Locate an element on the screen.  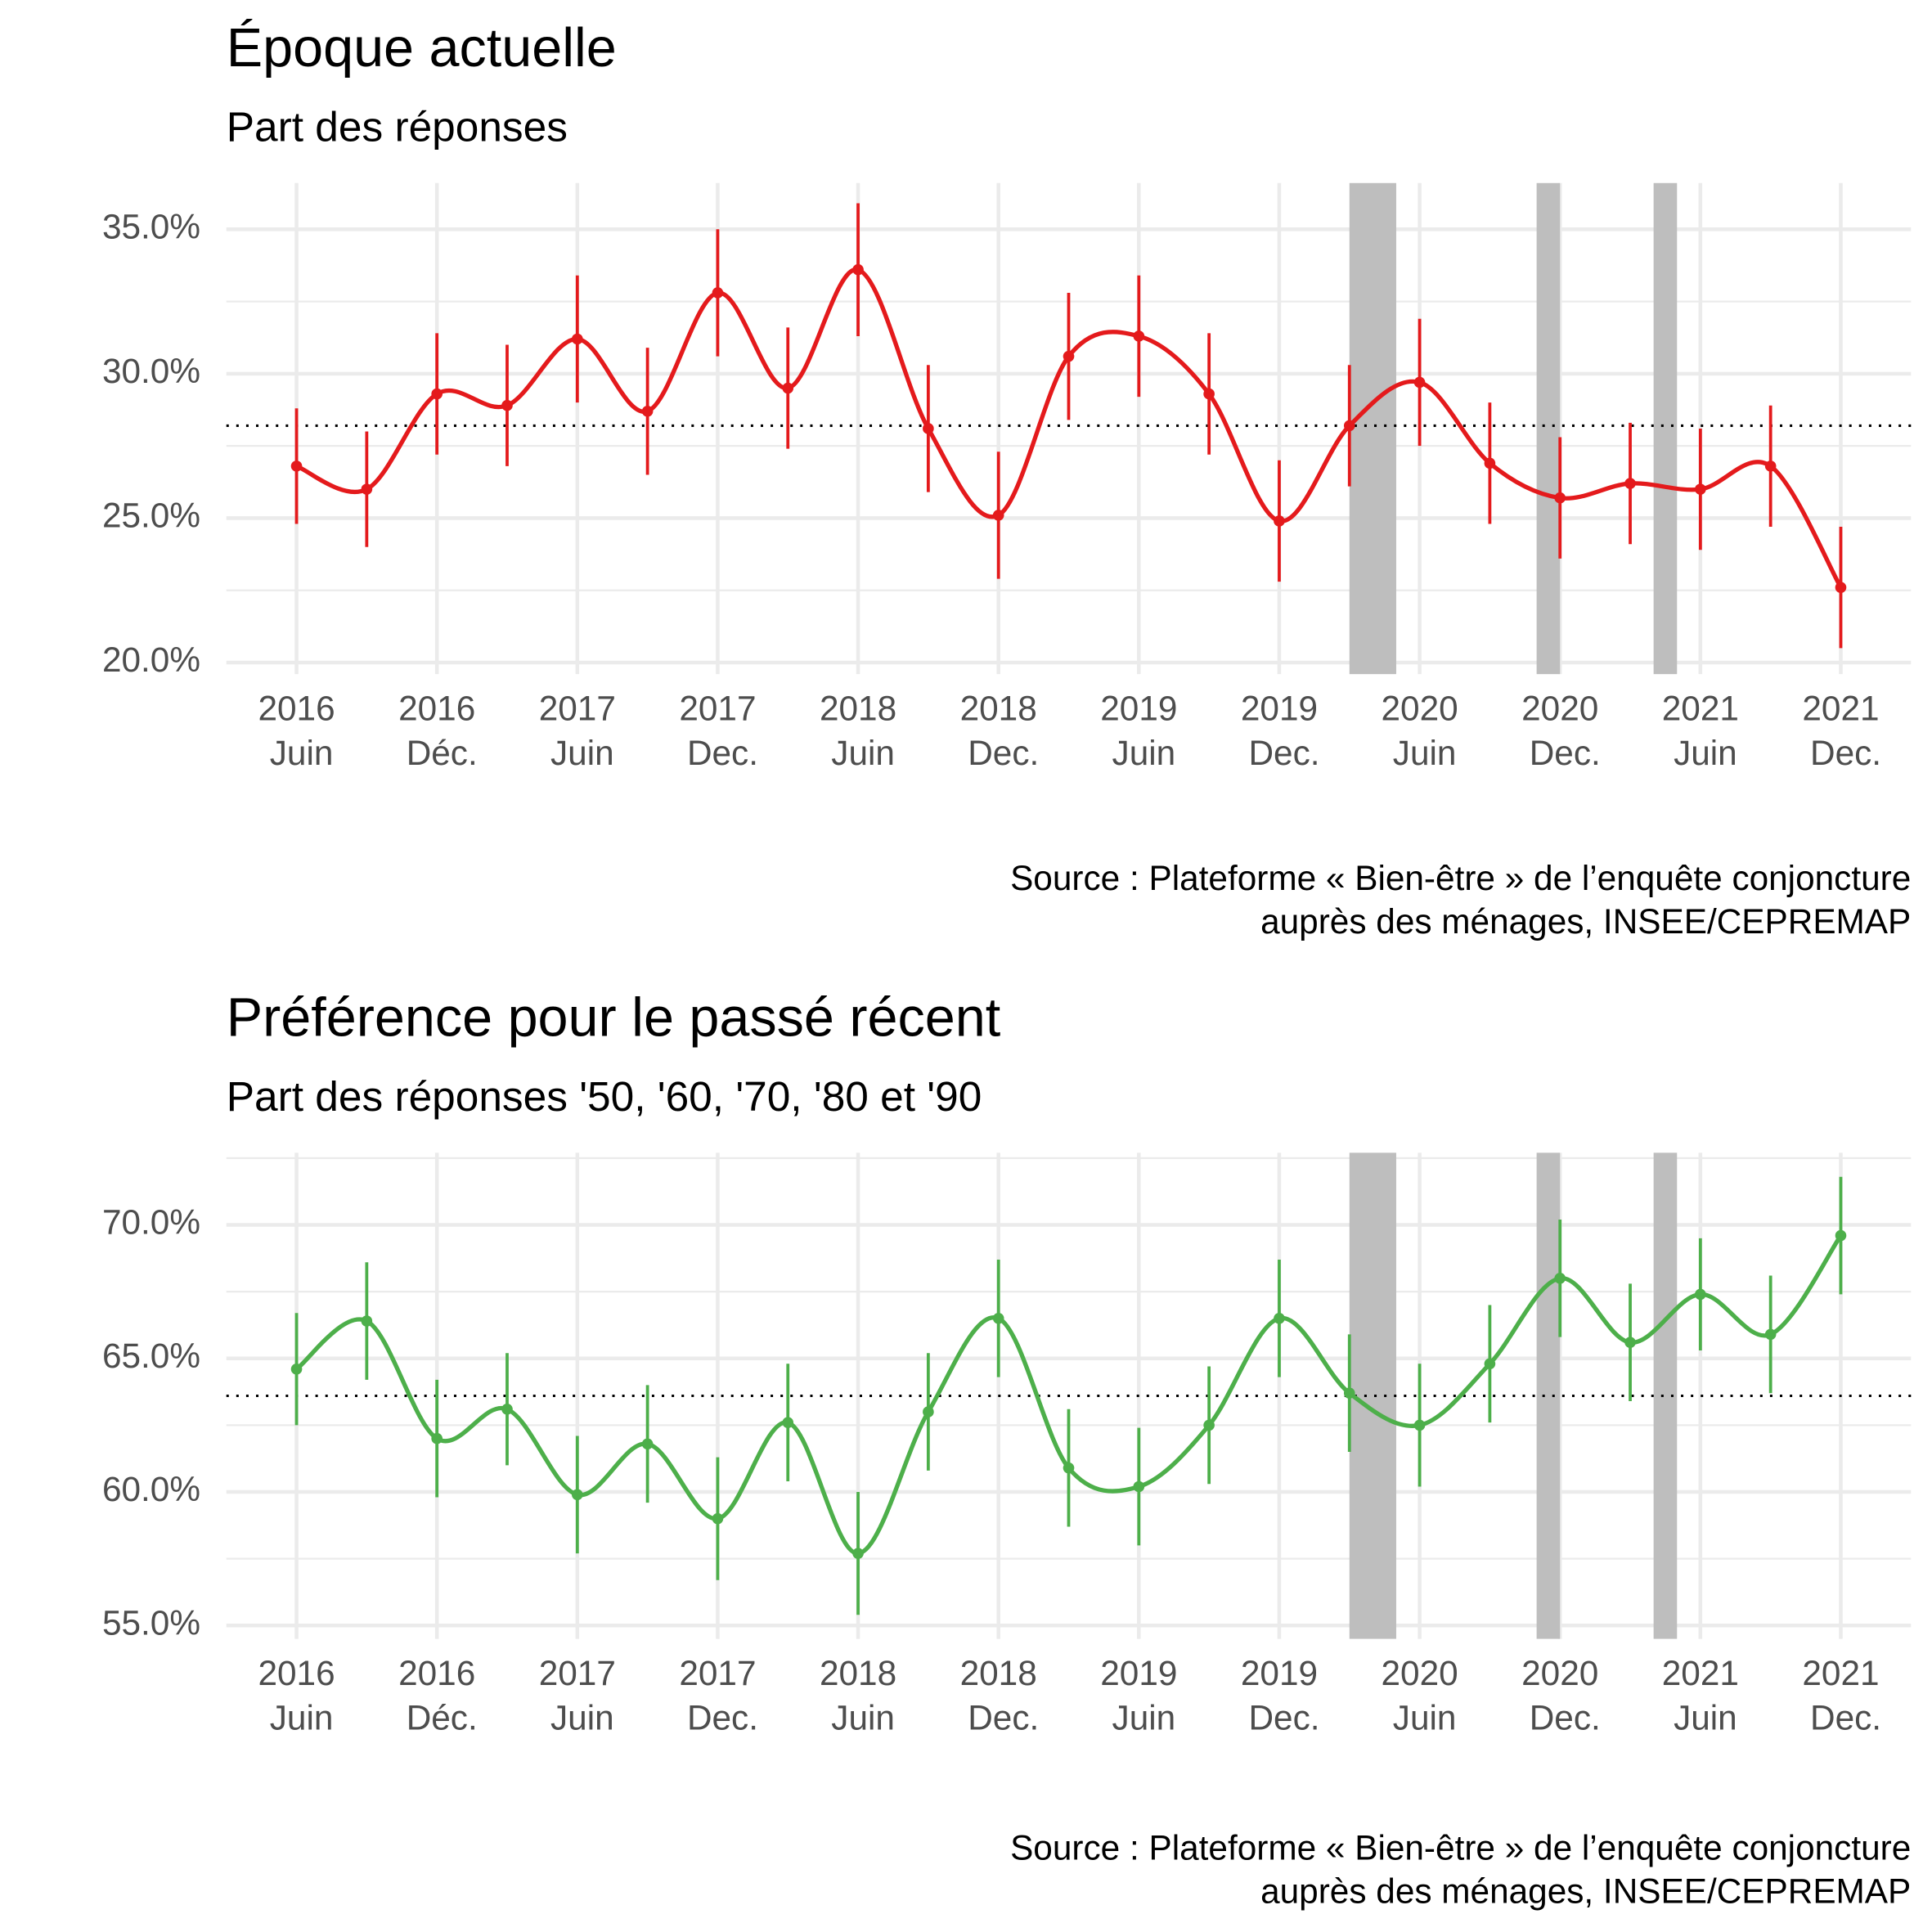
y-tick-label: 65.0% is located at coordinates (151, 1356).